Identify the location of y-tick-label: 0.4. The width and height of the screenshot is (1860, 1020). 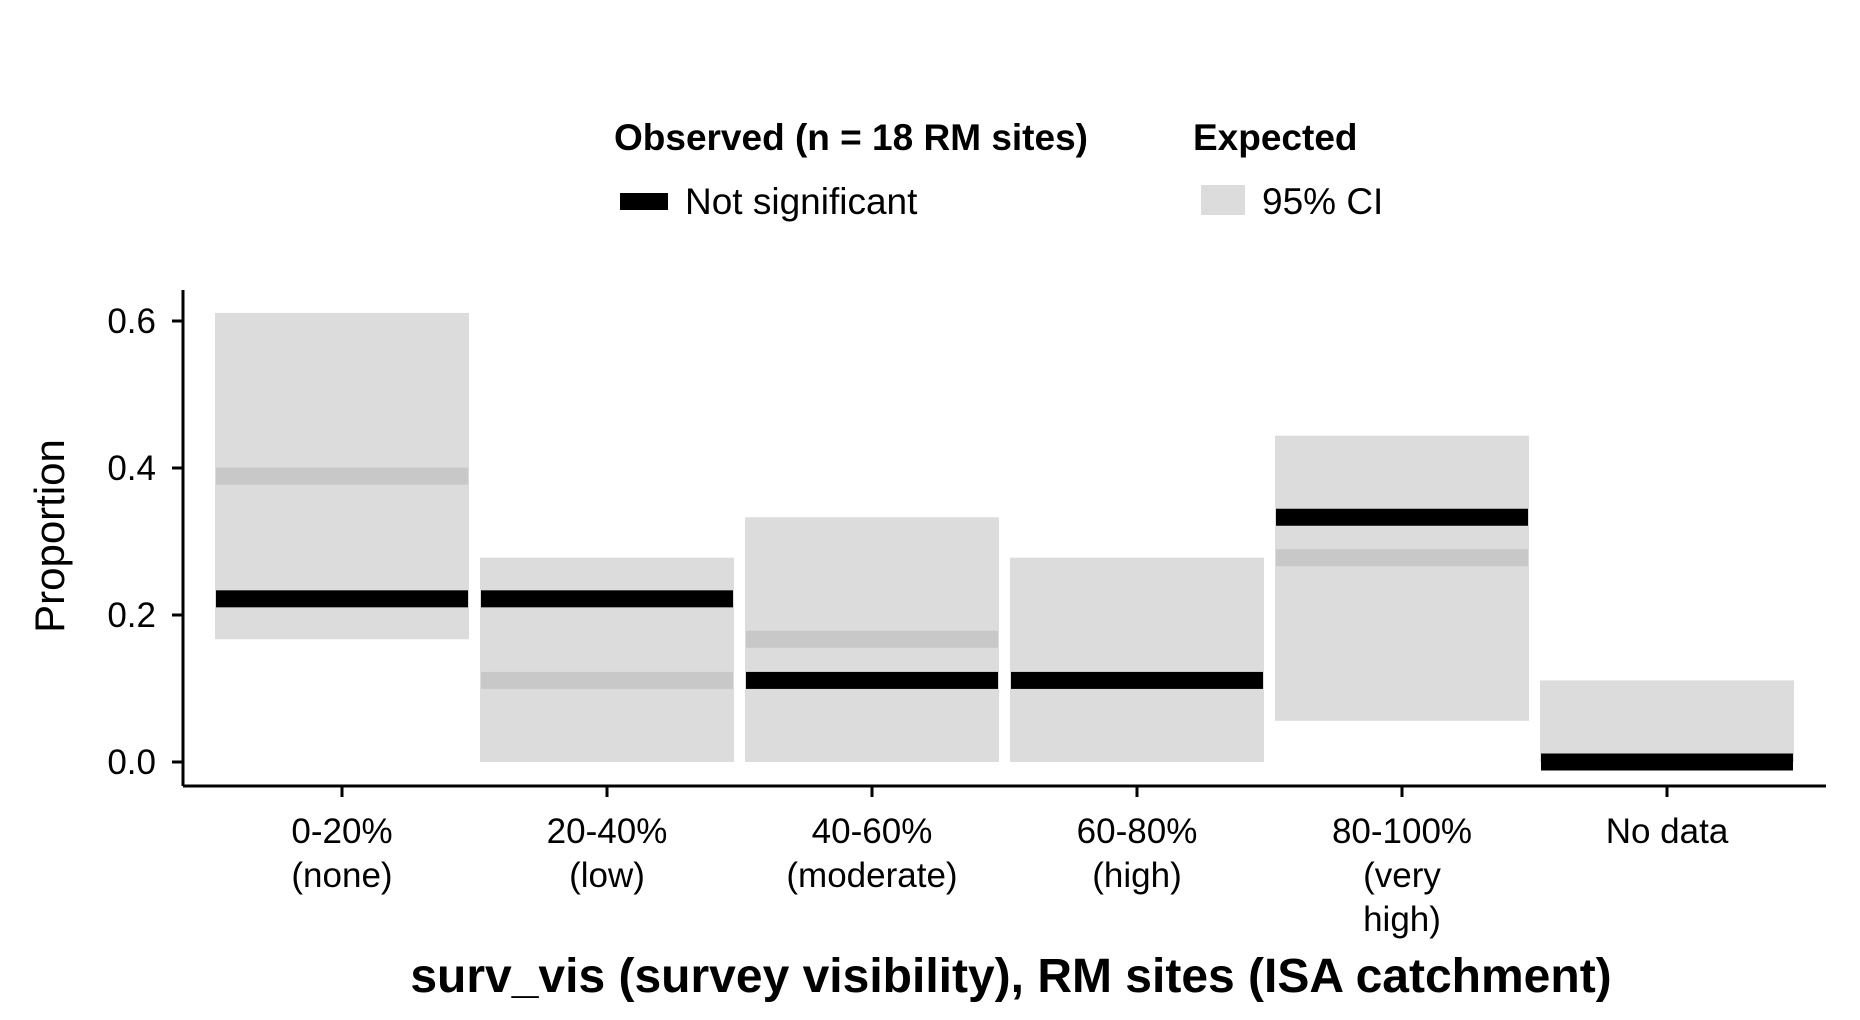
(131, 468).